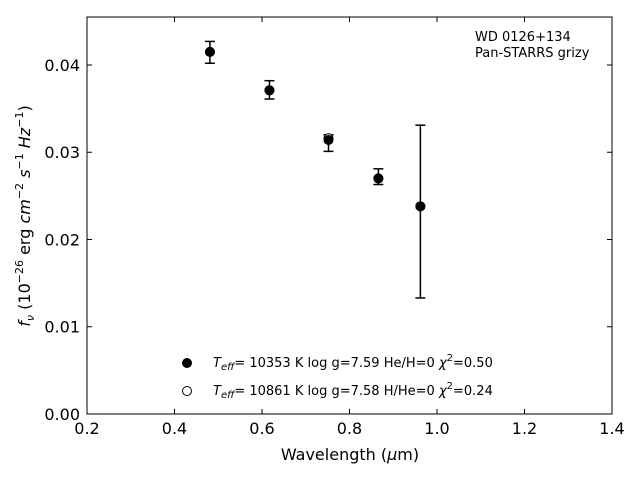  What do you see at coordinates (436, 428) in the screenshot?
I see `x-tick-label: 1.0` at bounding box center [436, 428].